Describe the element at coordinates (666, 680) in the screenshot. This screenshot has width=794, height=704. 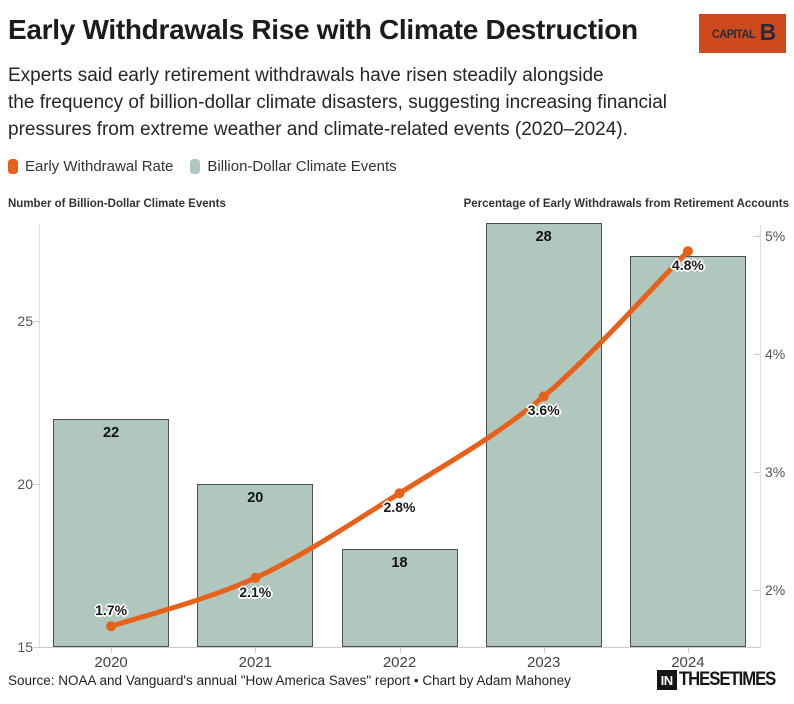
I see `itt-logo-in-box: IN` at that location.